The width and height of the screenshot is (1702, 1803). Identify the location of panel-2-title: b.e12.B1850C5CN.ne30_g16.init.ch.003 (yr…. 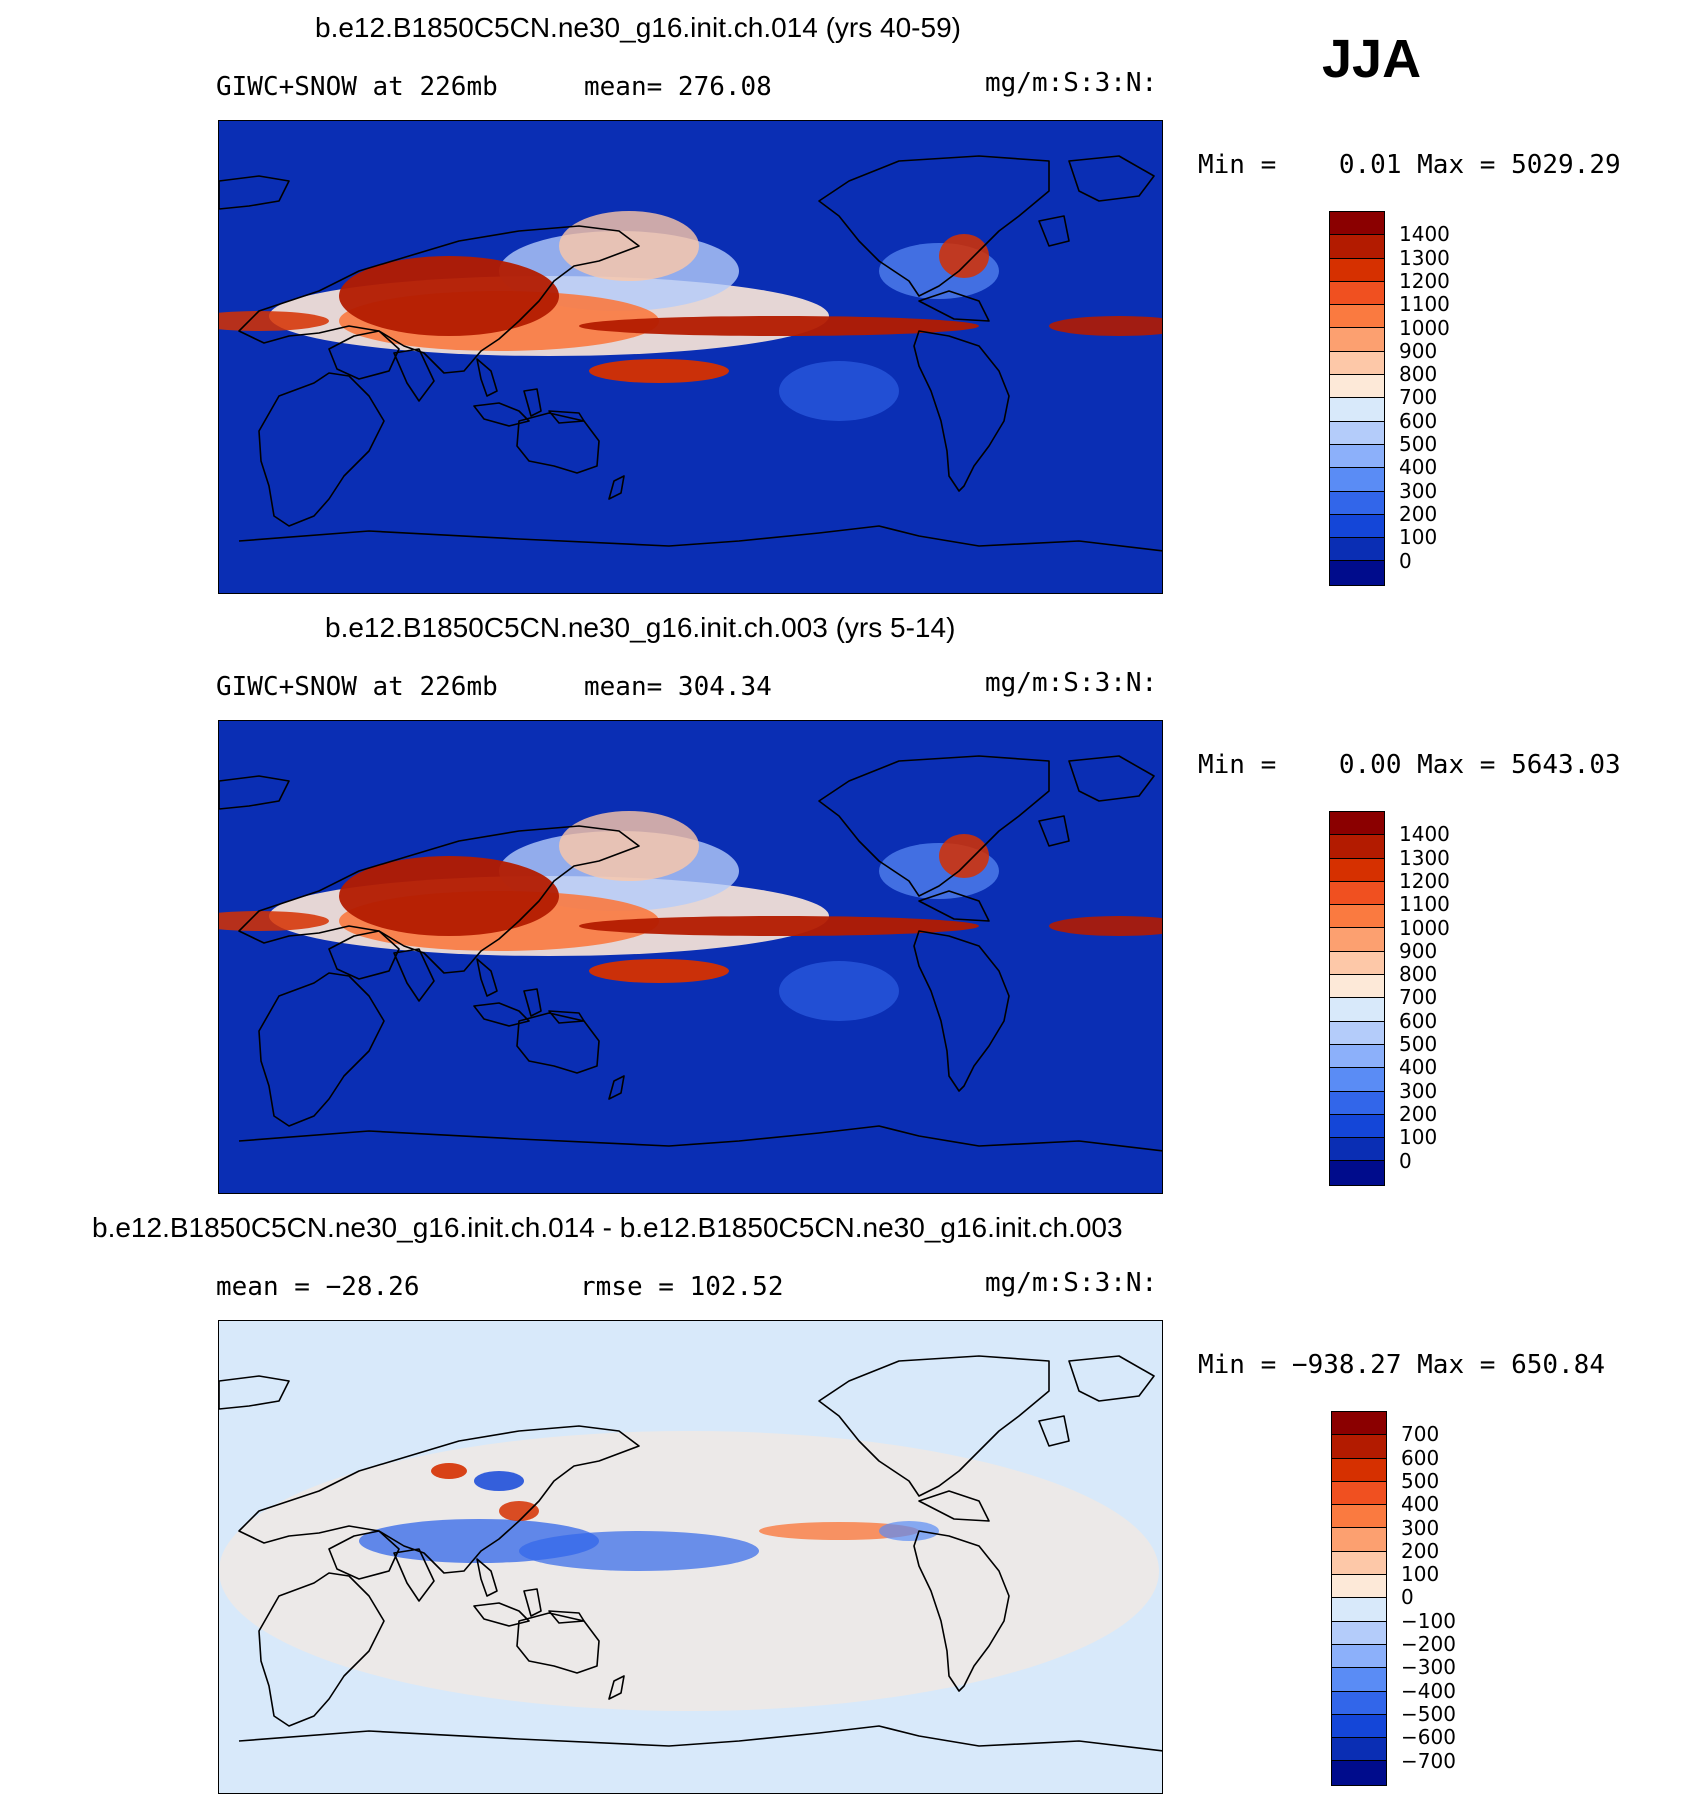
(640, 627).